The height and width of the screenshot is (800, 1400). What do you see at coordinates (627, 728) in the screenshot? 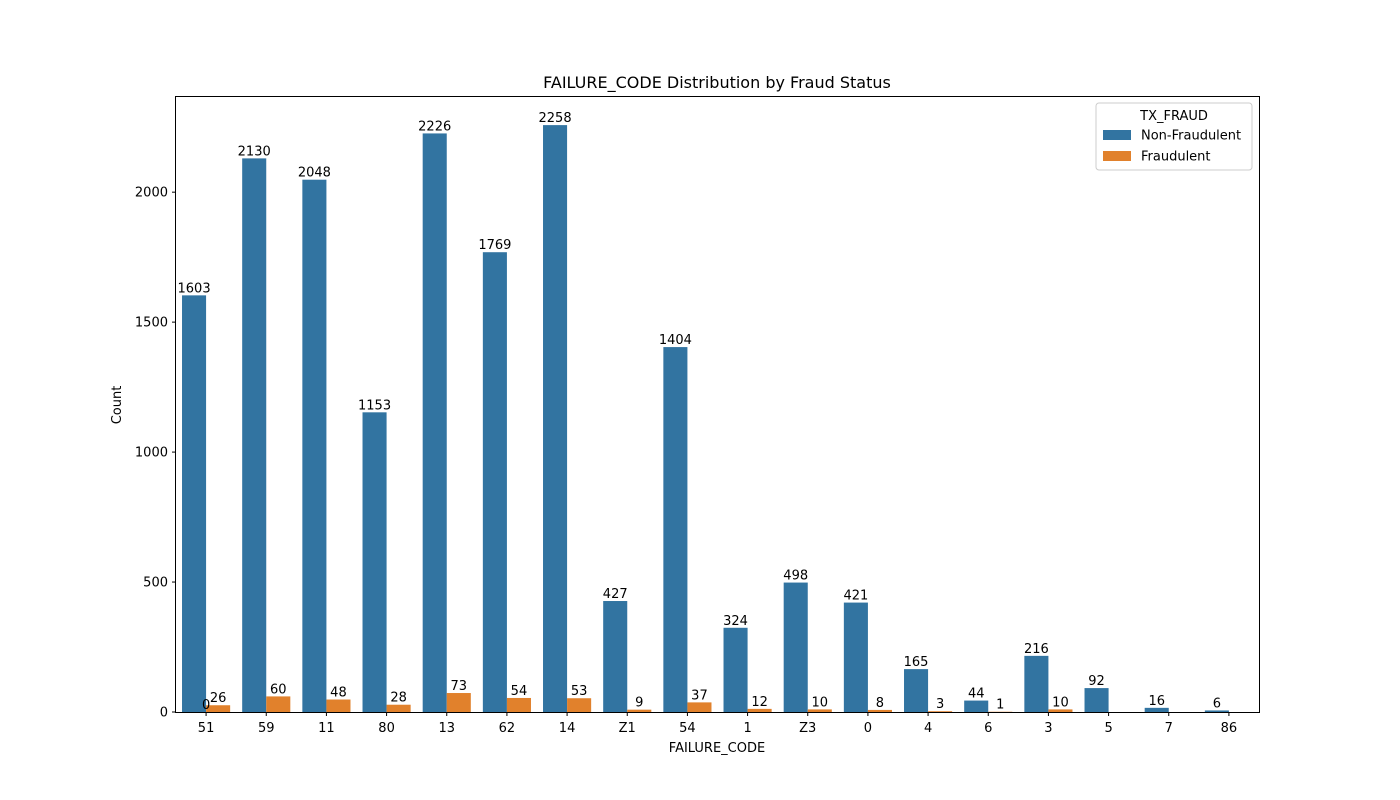
I see `x-tick-label: Z1` at bounding box center [627, 728].